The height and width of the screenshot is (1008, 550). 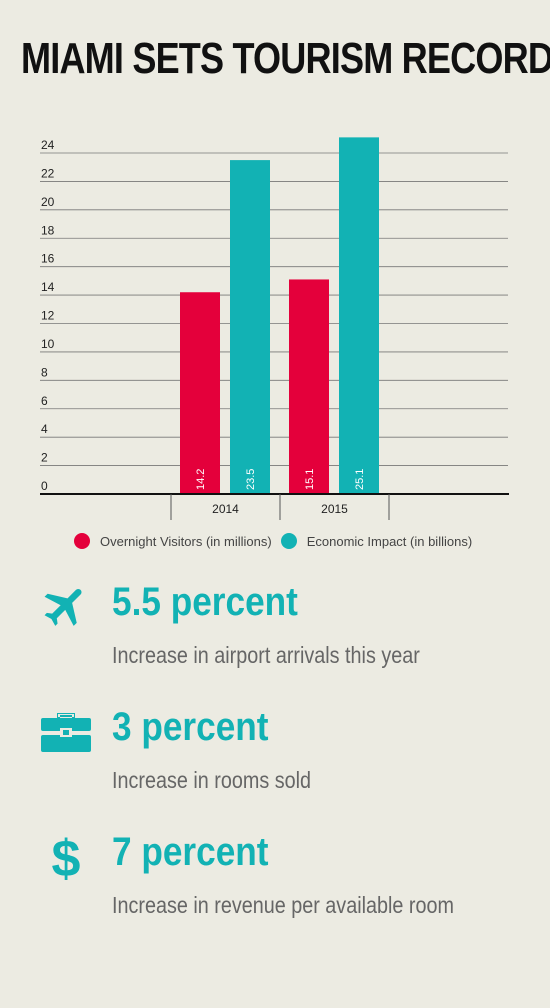 I want to click on y-tick-label: 4, so click(x=44, y=429).